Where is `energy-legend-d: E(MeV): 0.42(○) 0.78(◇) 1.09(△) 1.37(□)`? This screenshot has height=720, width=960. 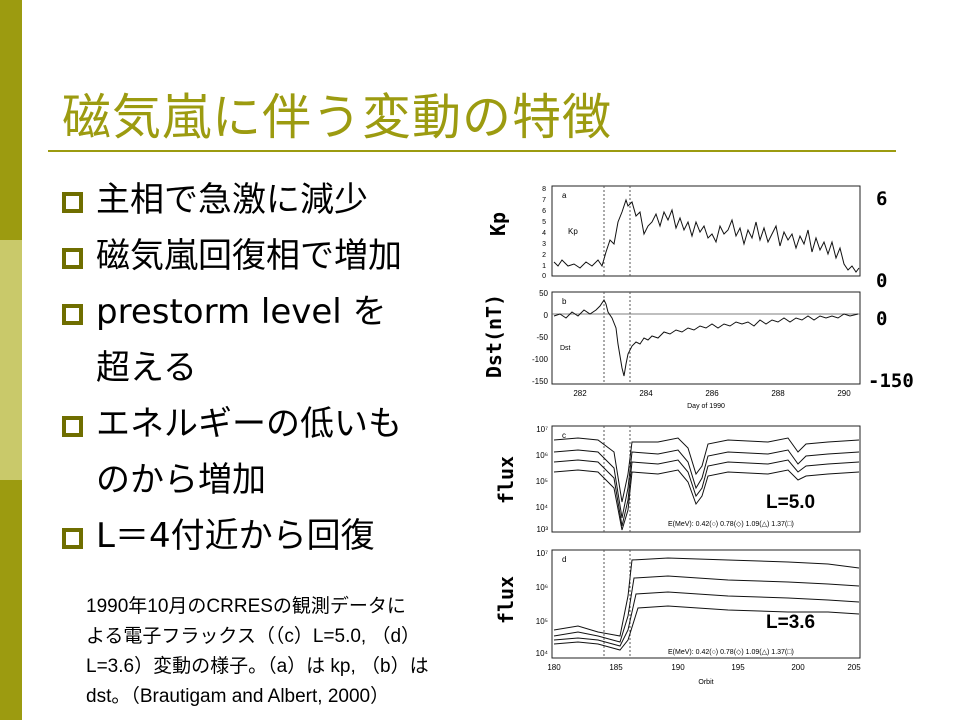 energy-legend-d: E(MeV): 0.42(○) 0.78(◇) 1.09(△) 1.37(□) is located at coordinates (731, 652).